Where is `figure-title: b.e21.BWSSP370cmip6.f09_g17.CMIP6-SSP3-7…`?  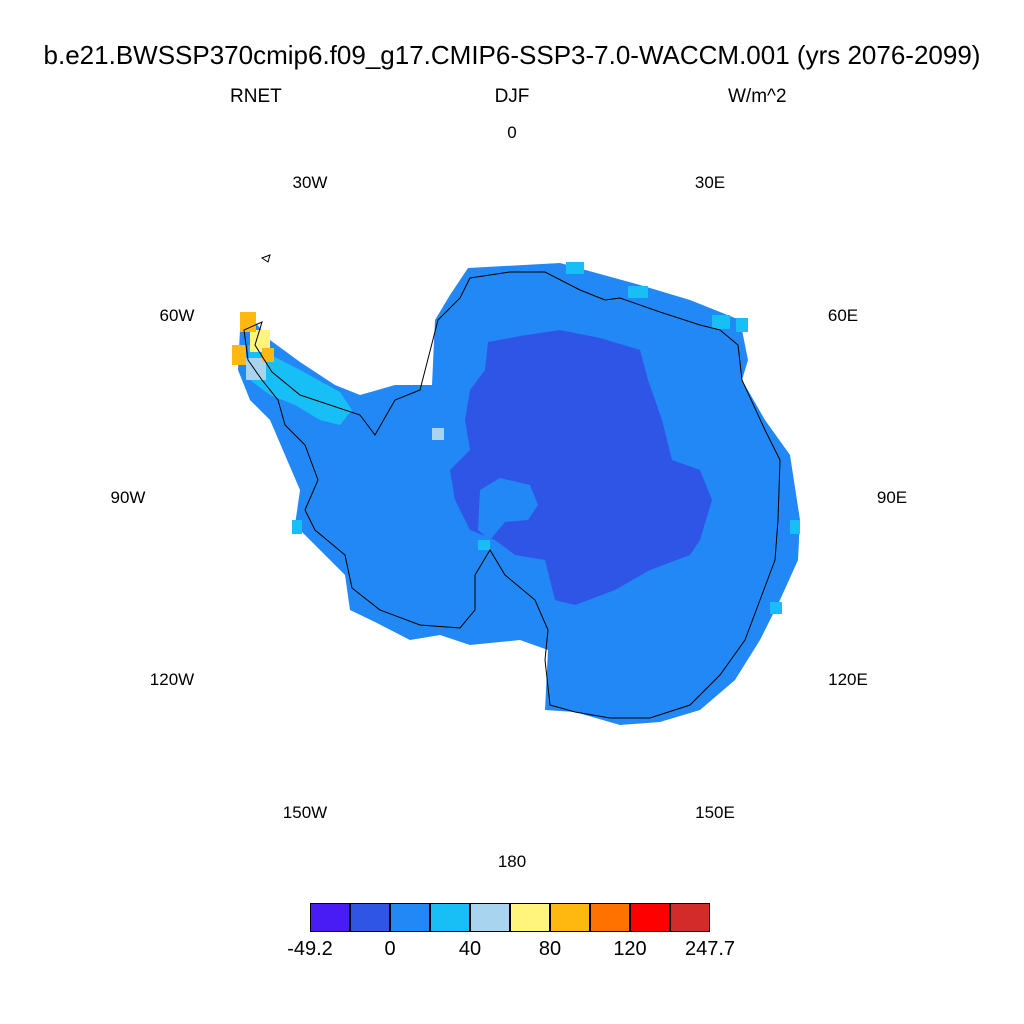 figure-title: b.e21.BWSSP370cmip6.f09_g17.CMIP6-SSP3-7… is located at coordinates (512, 55).